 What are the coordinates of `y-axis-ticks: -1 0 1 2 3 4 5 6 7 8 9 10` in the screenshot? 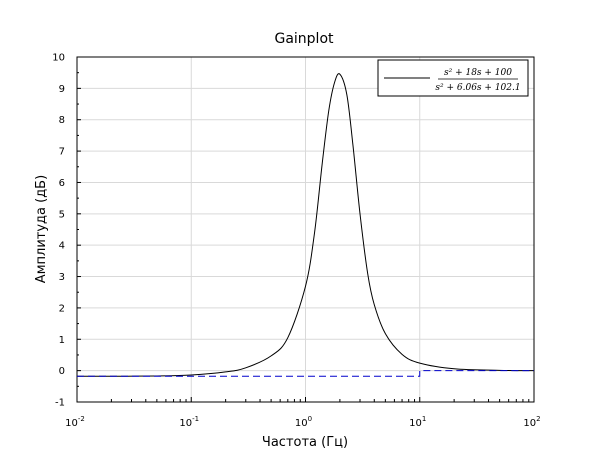 It's located at (66, 231).